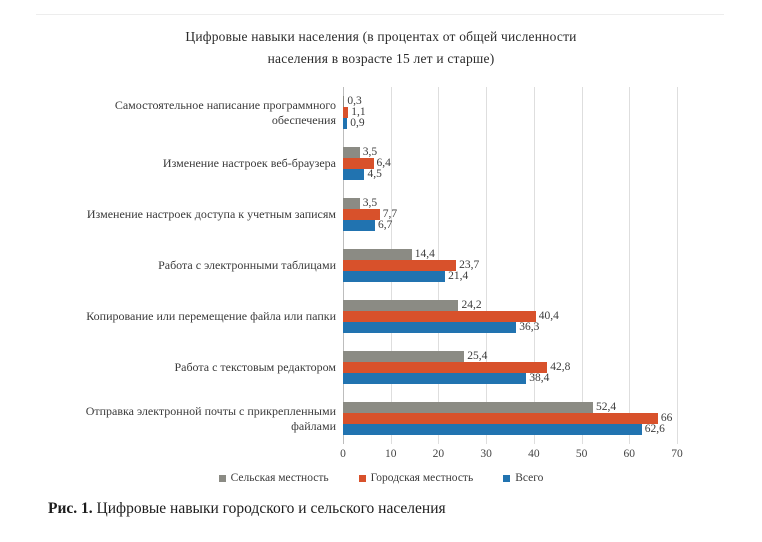  Describe the element at coordinates (539, 377) in the screenshot. I see `bar-value-label: 38,4` at that location.